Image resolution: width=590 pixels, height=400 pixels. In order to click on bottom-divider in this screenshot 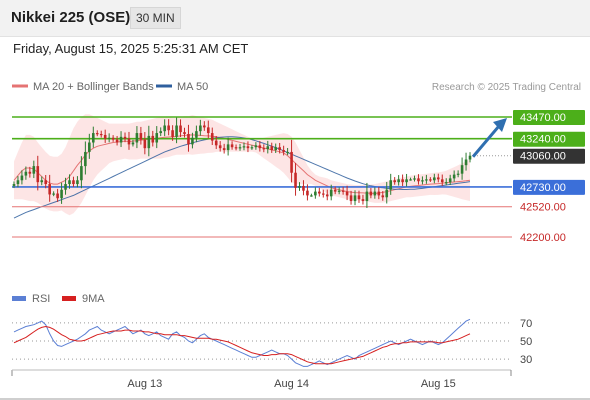, I will do `click(295, 399)`.